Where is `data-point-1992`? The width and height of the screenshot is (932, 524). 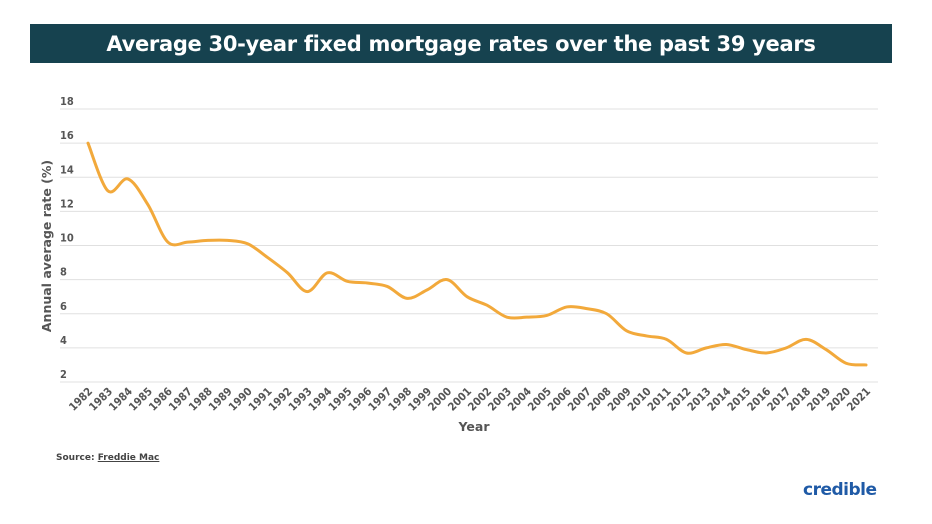
data-point-1992 is located at coordinates (287, 272).